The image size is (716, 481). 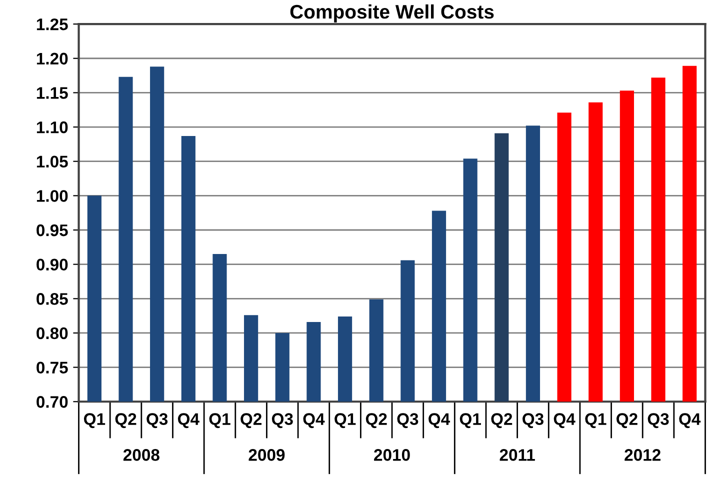 What do you see at coordinates (52, 162) in the screenshot?
I see `y-tick-label: 1.05` at bounding box center [52, 162].